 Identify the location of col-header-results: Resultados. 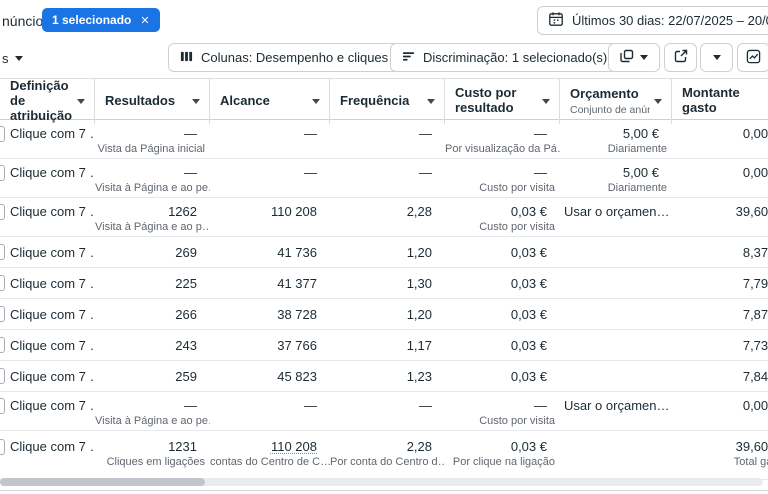
(152, 101).